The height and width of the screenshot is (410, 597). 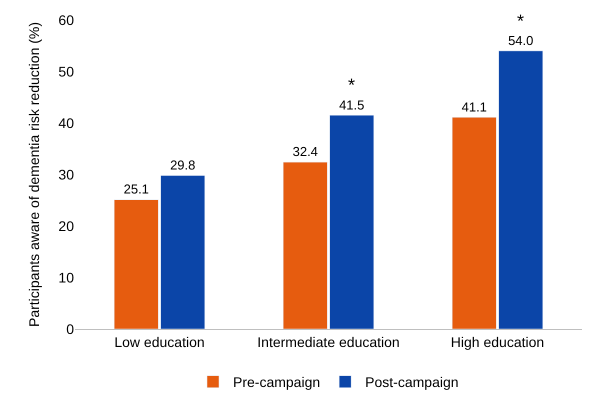 What do you see at coordinates (70, 328) in the screenshot?
I see `y-tick-label: 0` at bounding box center [70, 328].